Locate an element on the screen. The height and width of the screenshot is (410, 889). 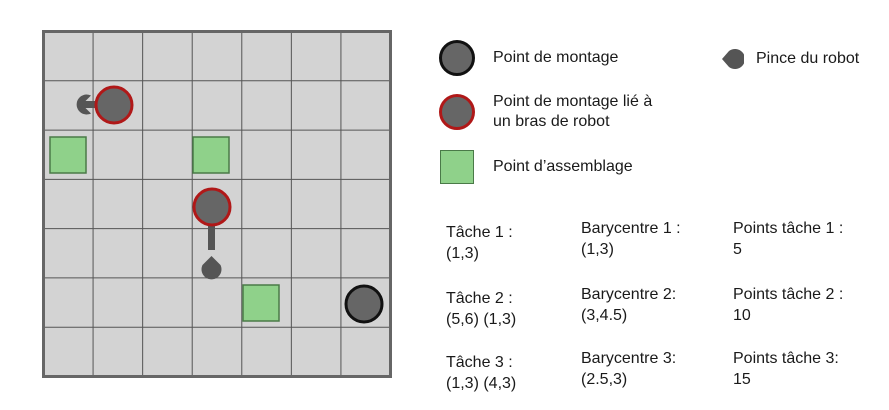
barycentre-cell: Barycentre 2: (3,4.5) is located at coordinates (628, 305).